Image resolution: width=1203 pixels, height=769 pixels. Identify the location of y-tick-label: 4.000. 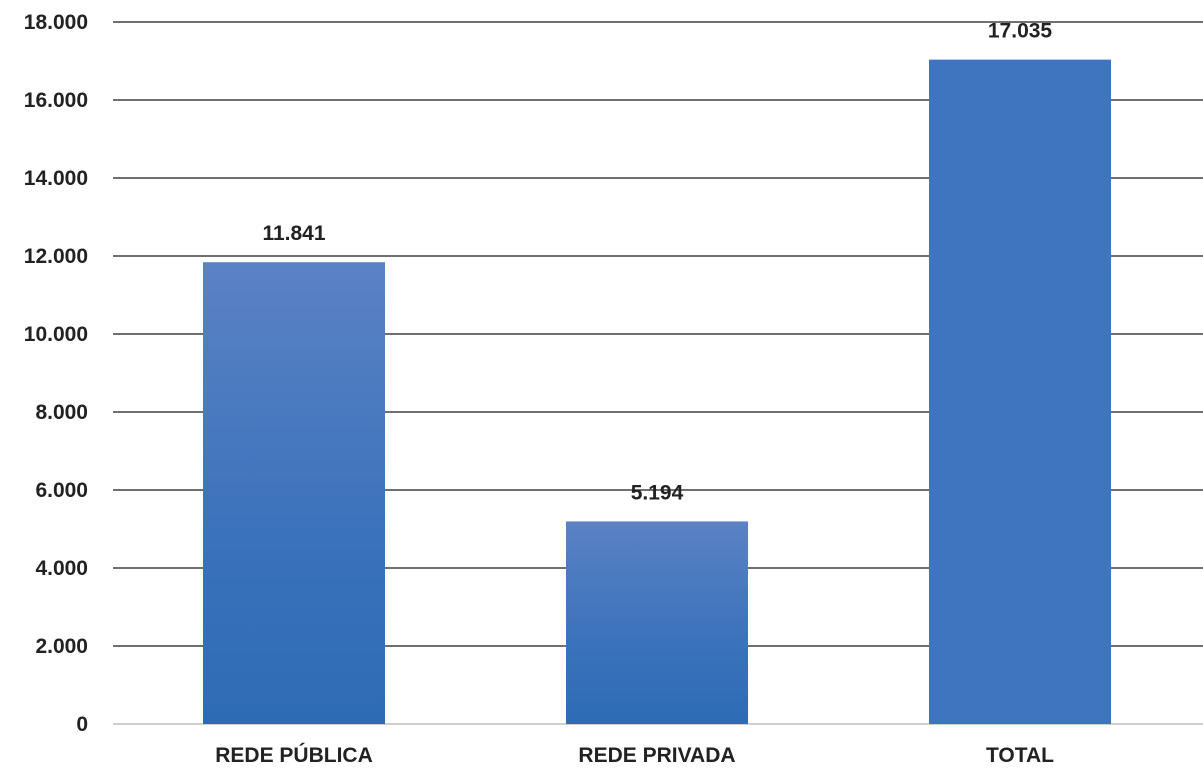
(61, 568).